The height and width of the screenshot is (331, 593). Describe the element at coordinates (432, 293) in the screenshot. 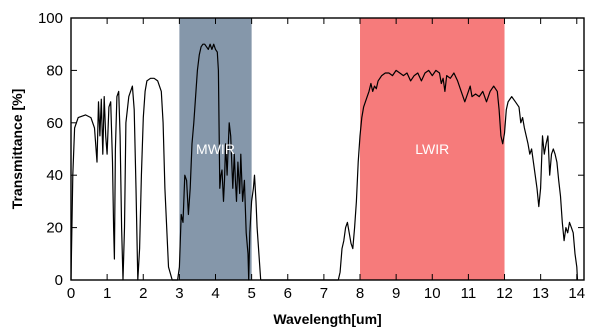

I see `x-tick-label: 10` at that location.